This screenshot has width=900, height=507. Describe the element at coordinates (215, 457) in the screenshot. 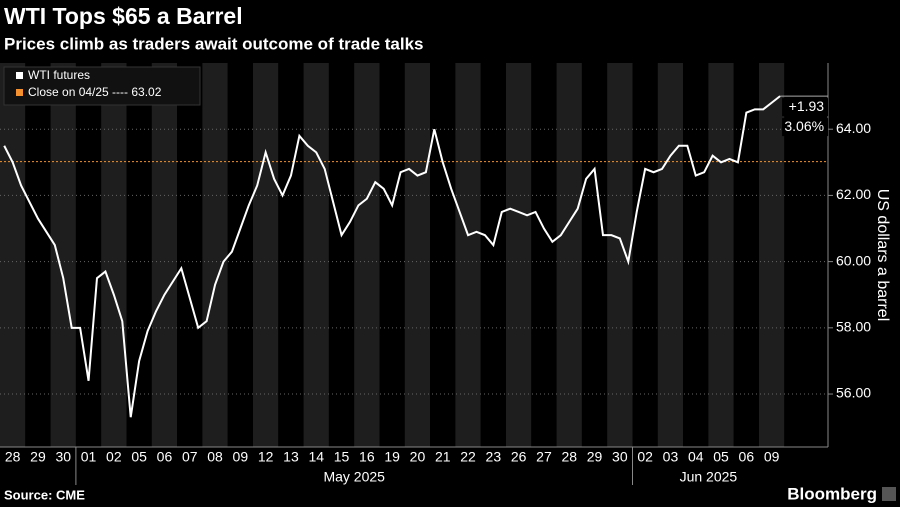

I see `x-tick-label: 08` at that location.